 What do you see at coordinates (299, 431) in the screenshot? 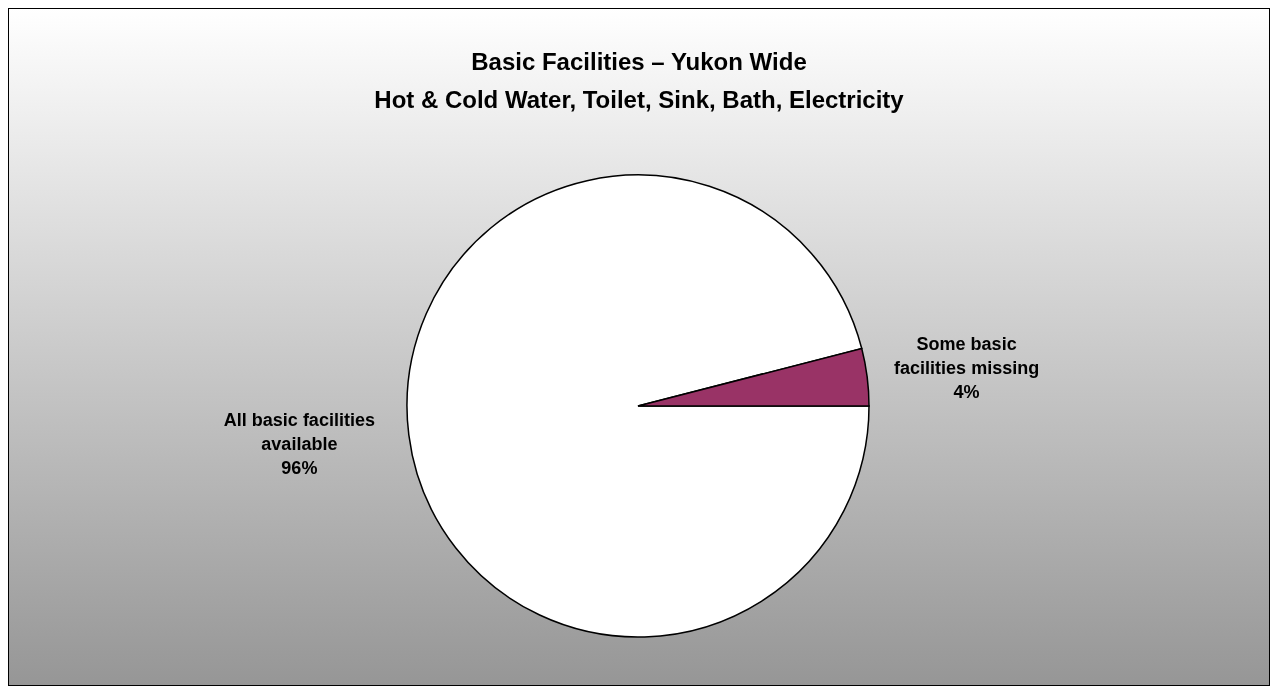
I see `slice-label: All basic facilities available` at bounding box center [299, 431].